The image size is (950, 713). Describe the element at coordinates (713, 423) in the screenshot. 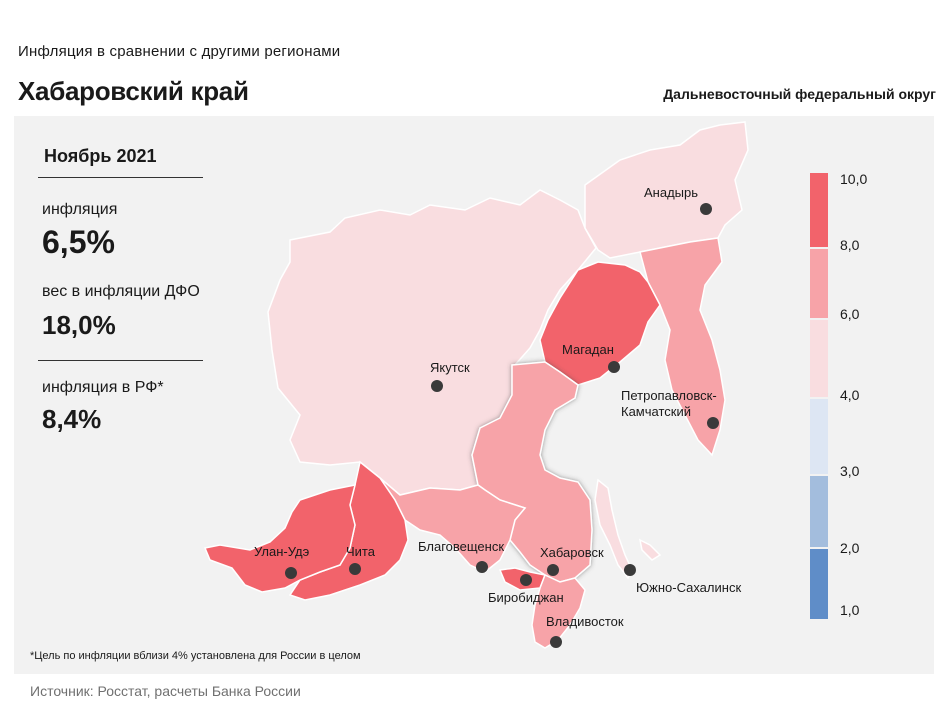

I see `city-dot-petropavlovsk` at that location.